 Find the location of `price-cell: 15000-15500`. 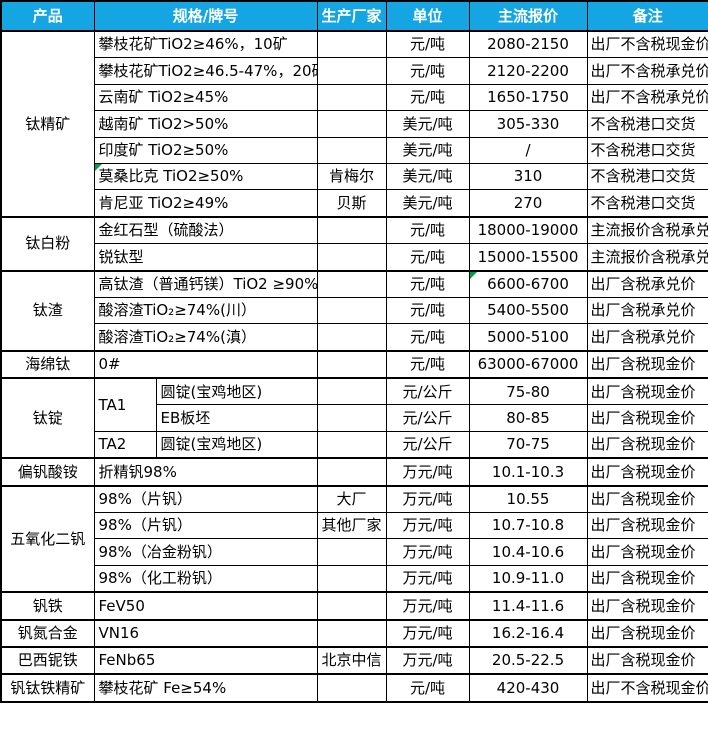

price-cell: 15000-15500 is located at coordinates (528, 257).